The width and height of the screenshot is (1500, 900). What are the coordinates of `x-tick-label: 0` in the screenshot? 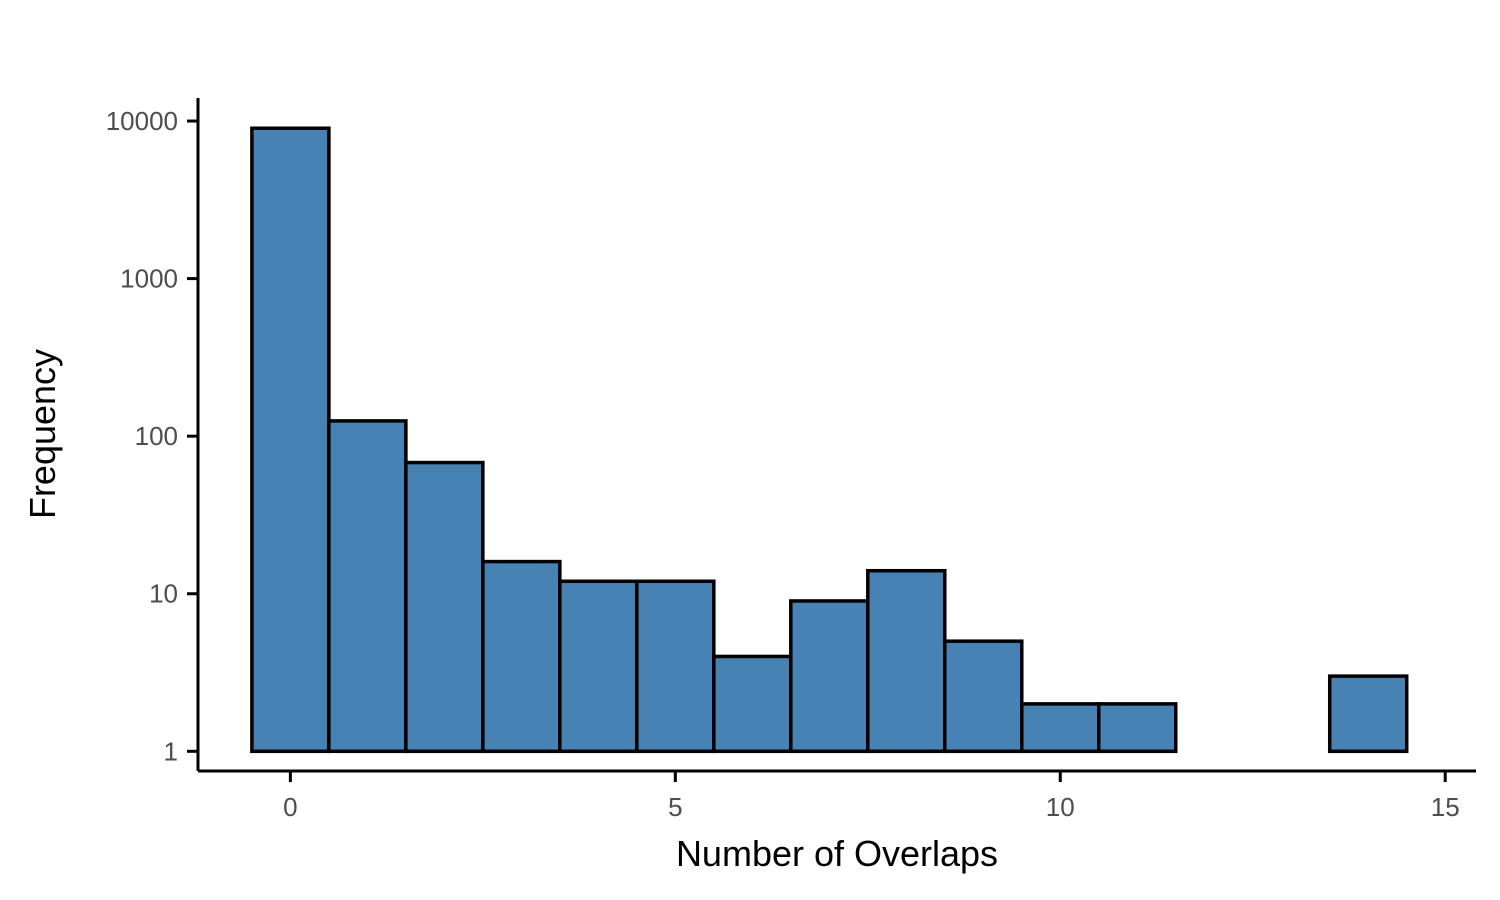 It's located at (290, 807).